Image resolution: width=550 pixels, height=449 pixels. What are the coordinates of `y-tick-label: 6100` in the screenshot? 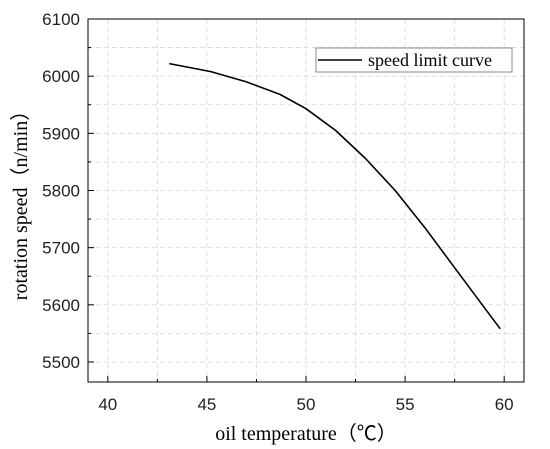 It's located at (61, 19).